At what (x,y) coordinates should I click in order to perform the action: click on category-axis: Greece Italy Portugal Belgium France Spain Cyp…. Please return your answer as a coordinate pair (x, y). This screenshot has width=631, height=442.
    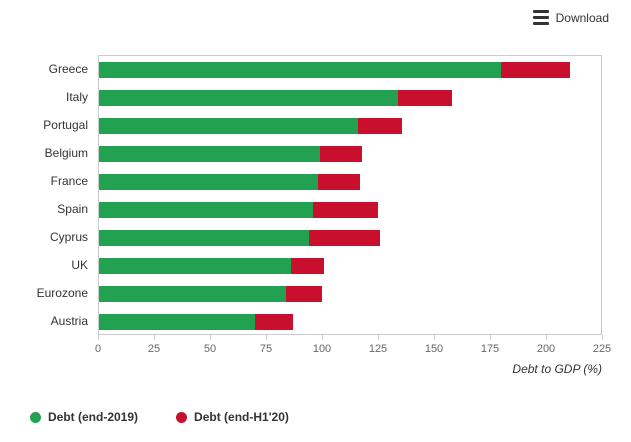
    Looking at the image, I should click on (49, 195).